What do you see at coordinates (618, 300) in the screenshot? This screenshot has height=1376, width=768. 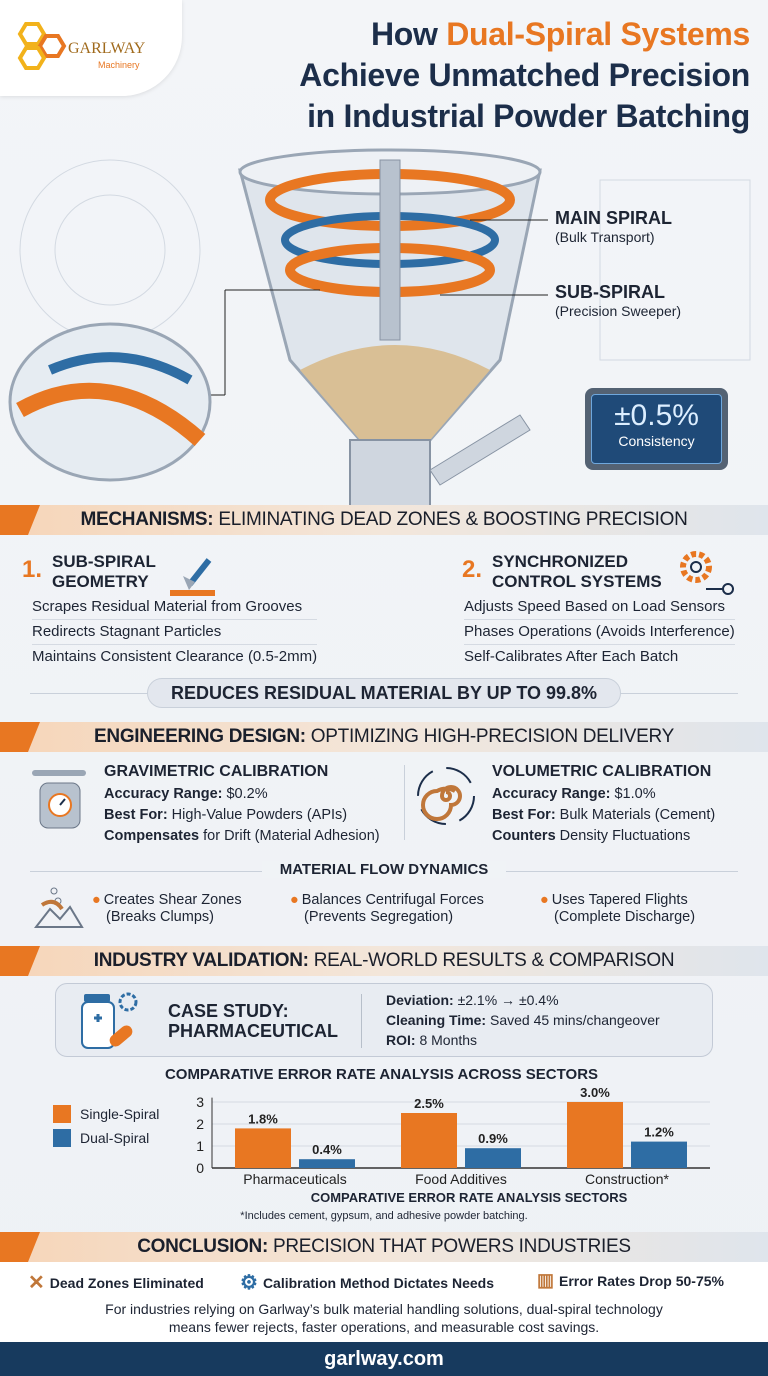 I see `sub-spiral-label: SUB-SPIRAL (Precision Sweeper)` at bounding box center [618, 300].